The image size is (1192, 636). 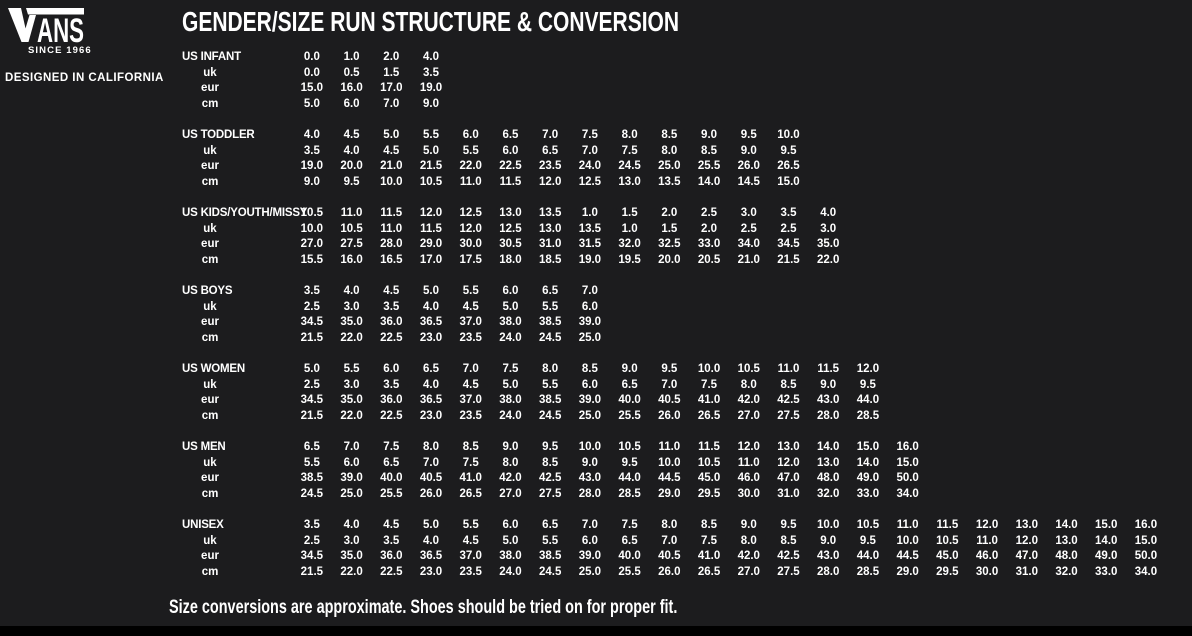 I want to click on size-value: 26.5, so click(x=709, y=415).